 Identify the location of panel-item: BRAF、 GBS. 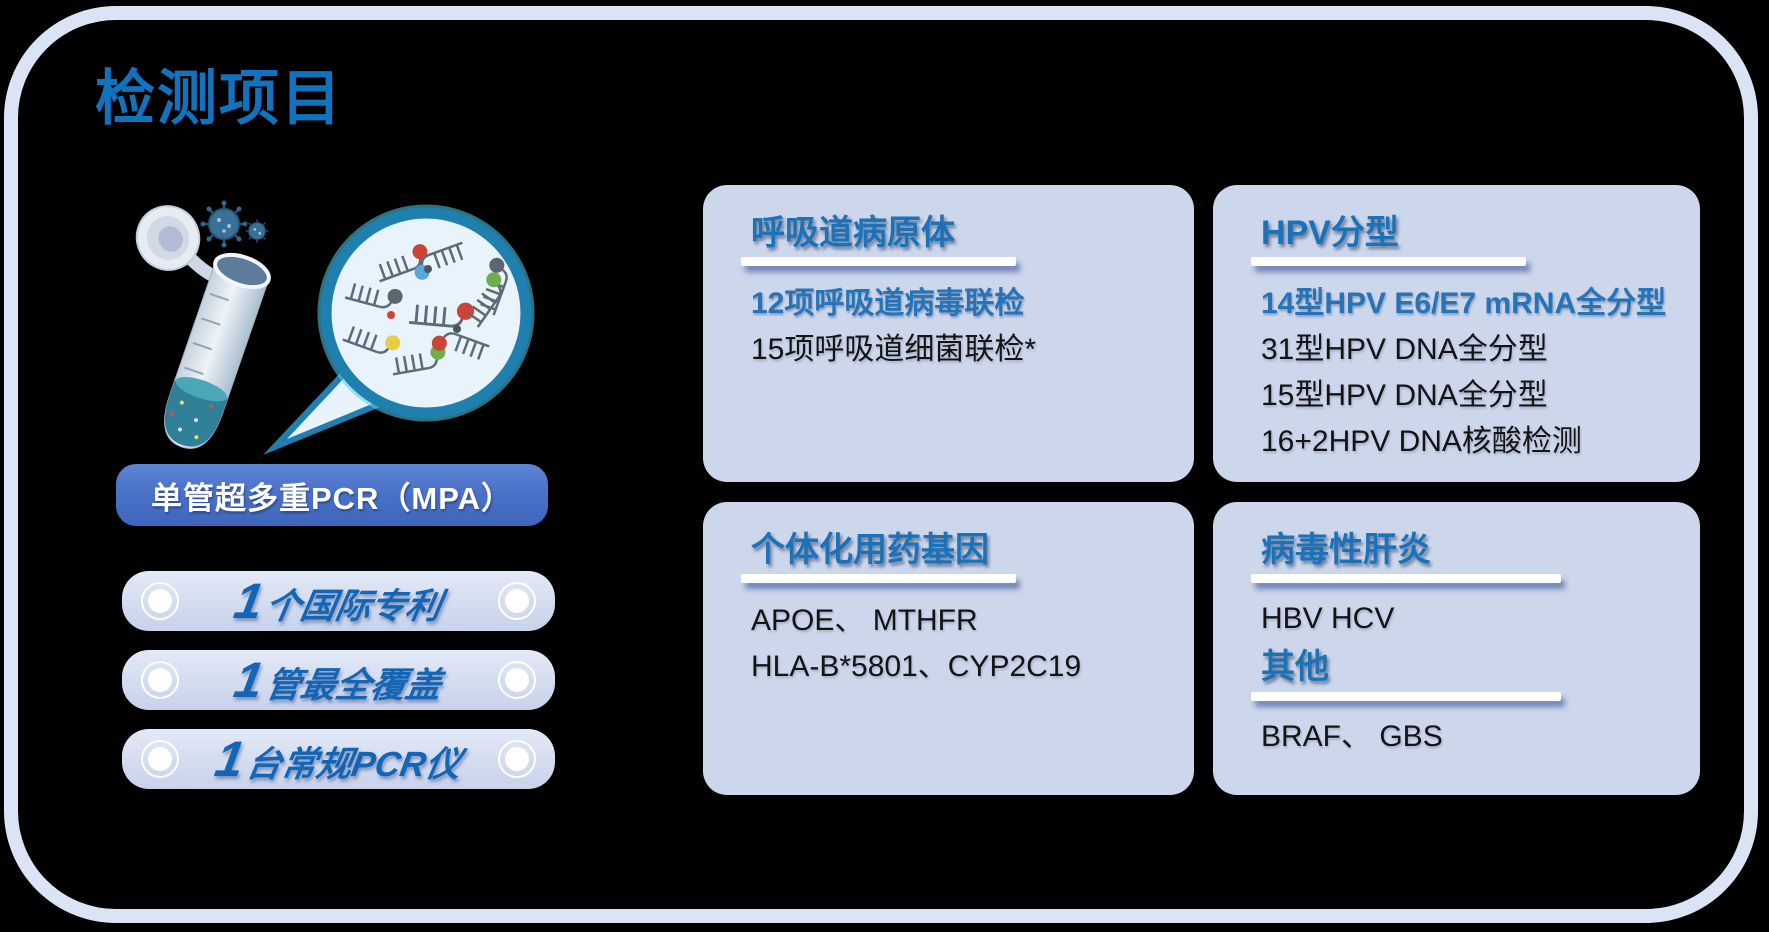
(1352, 736).